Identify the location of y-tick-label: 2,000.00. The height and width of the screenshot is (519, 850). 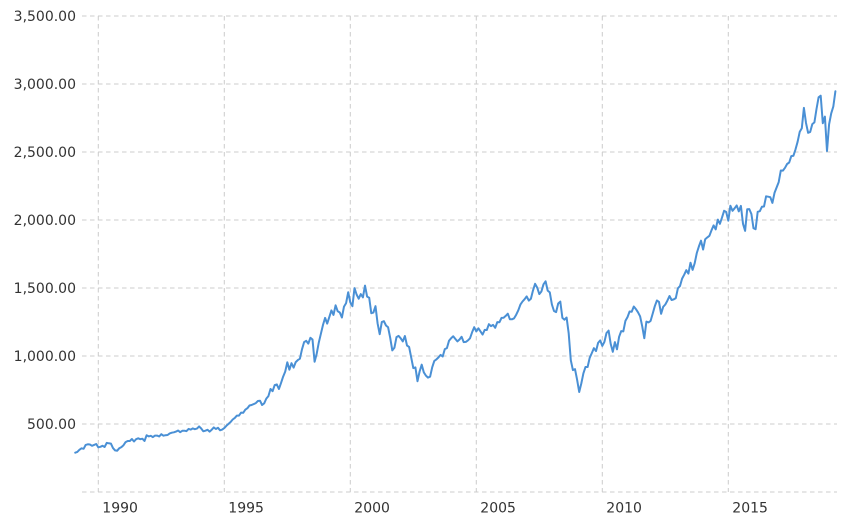
(45, 221).